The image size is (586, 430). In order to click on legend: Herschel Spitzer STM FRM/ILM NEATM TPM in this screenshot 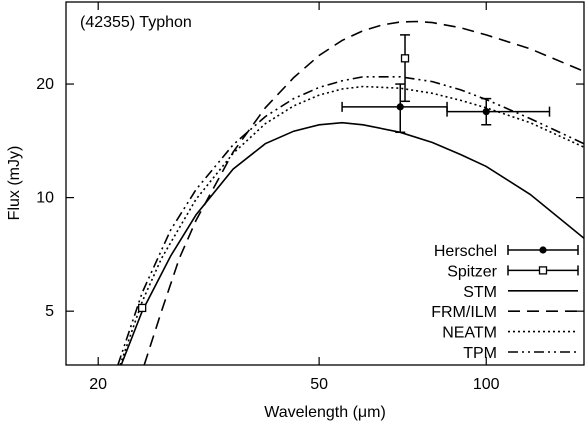, I will do `click(505, 302)`.